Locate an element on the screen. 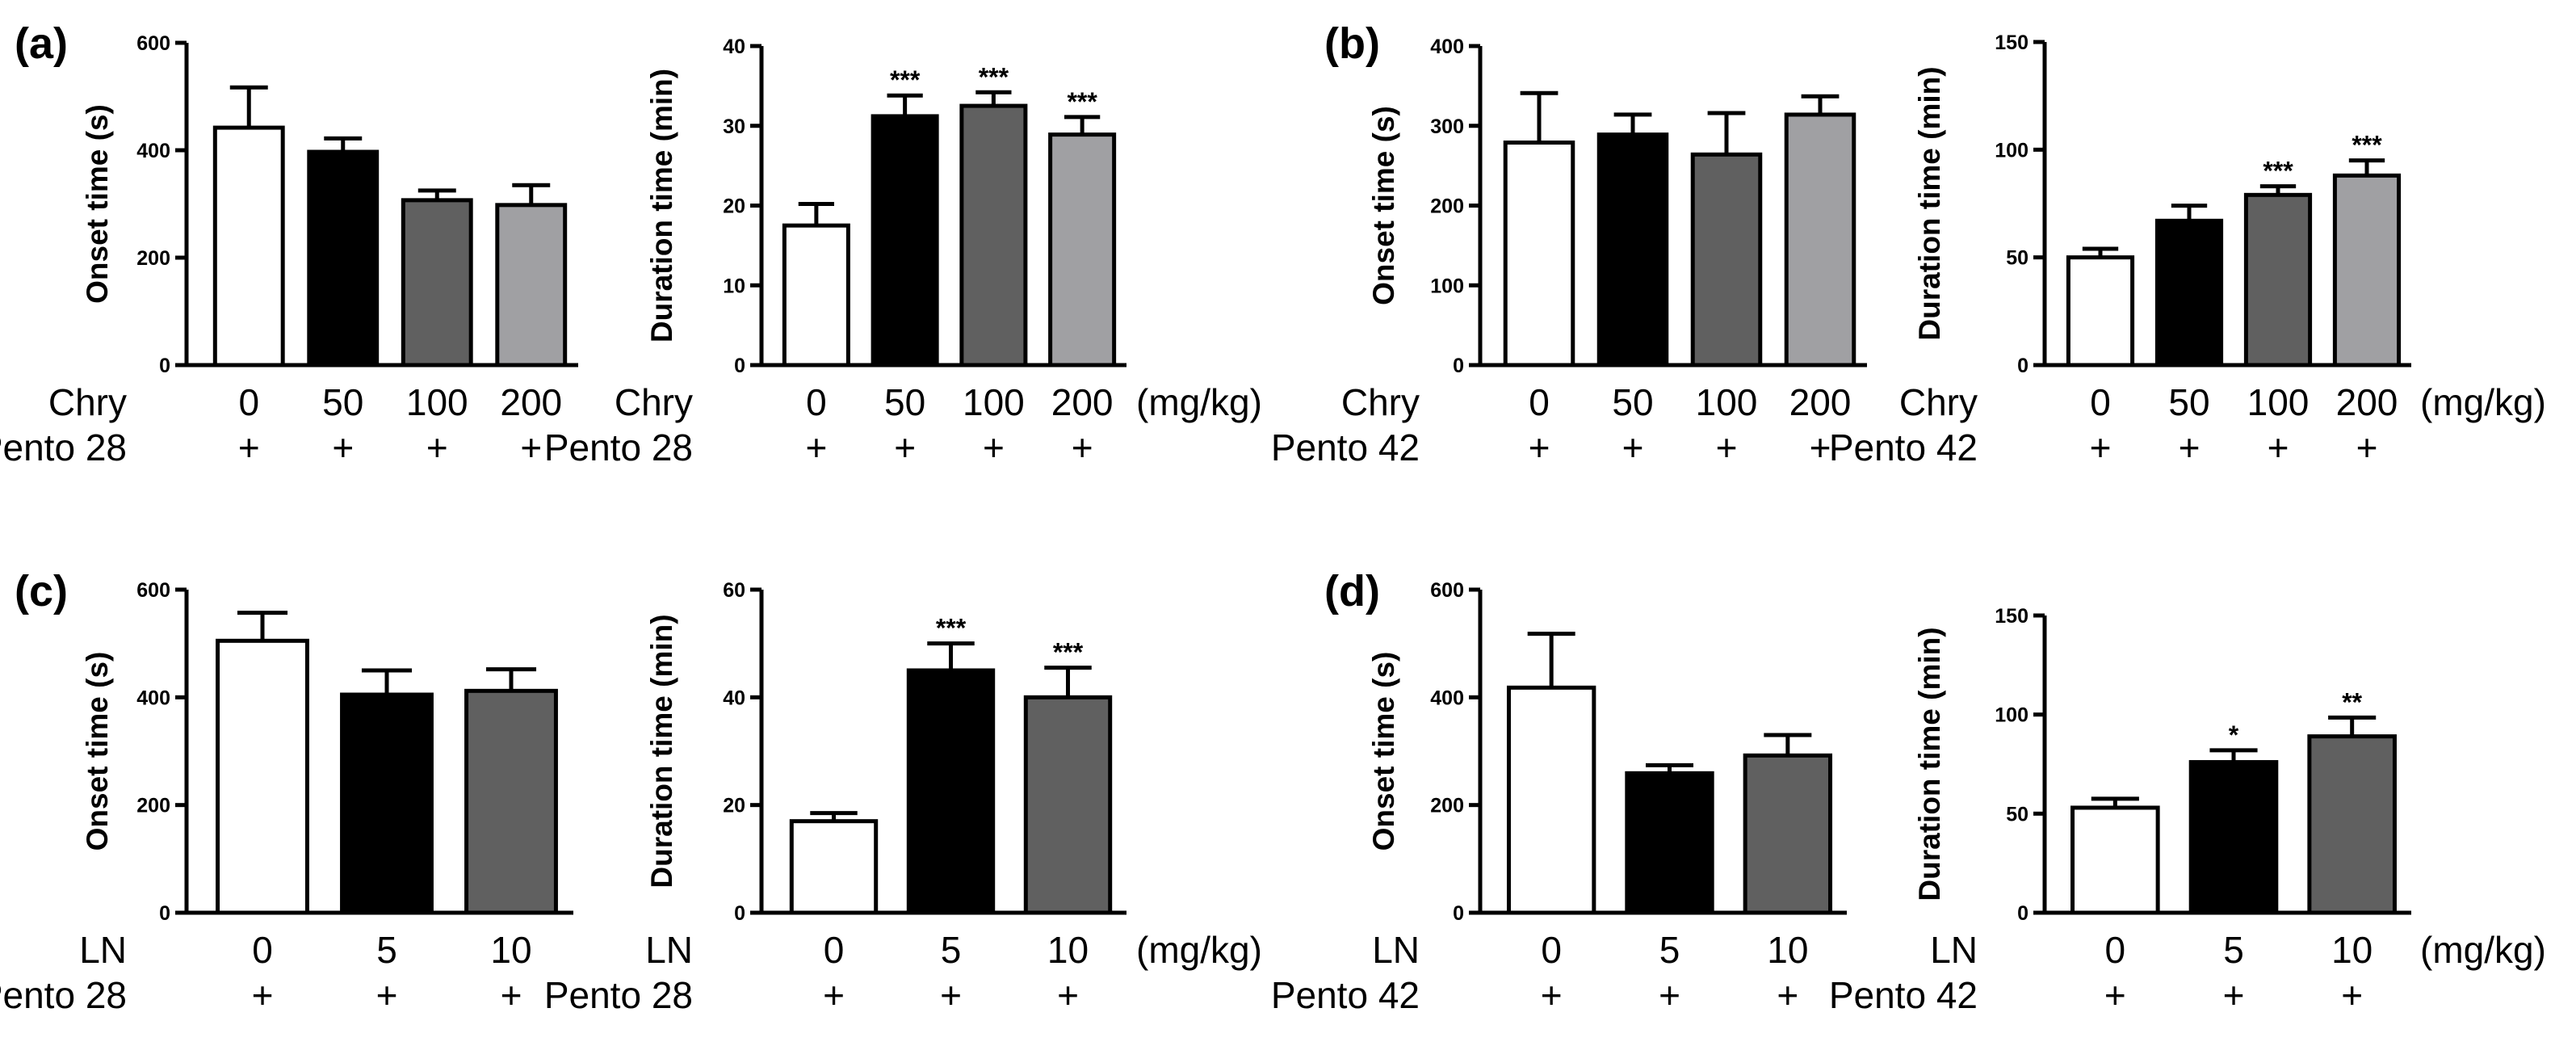 This screenshot has height=1046, width=2576. significance-label: ** is located at coordinates (2352, 702).